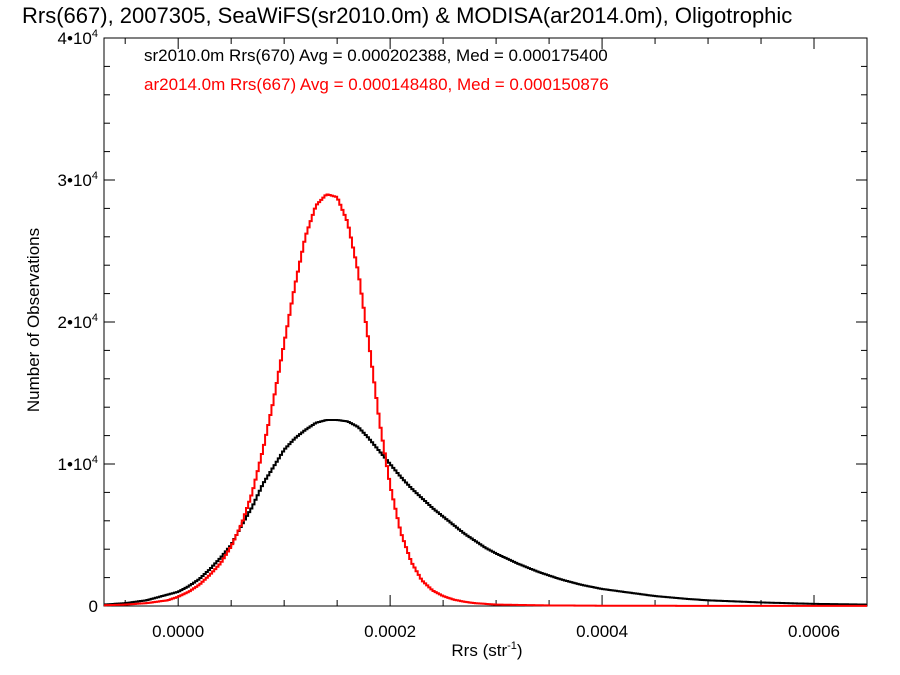 Image resolution: width=900 pixels, height=675 pixels. What do you see at coordinates (512, 646) in the screenshot?
I see `x-axis-label-superscript: -1` at bounding box center [512, 646].